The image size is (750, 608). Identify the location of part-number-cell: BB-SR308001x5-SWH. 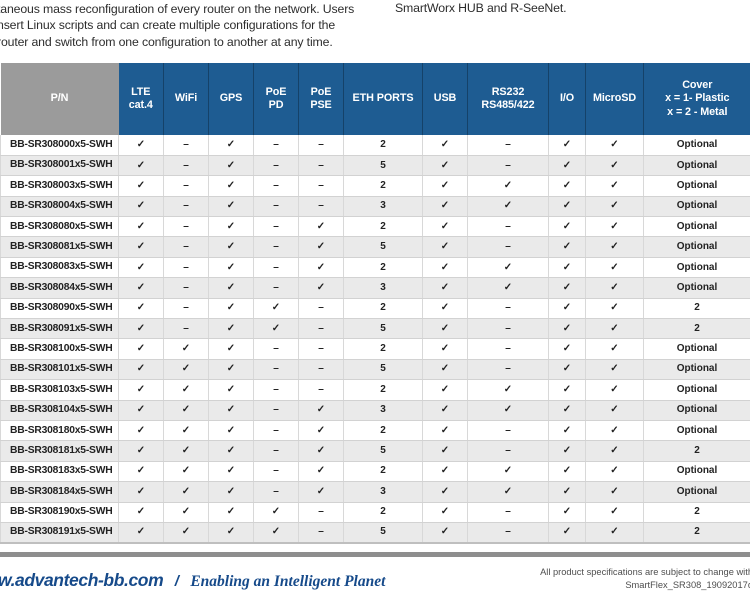
(59, 166).